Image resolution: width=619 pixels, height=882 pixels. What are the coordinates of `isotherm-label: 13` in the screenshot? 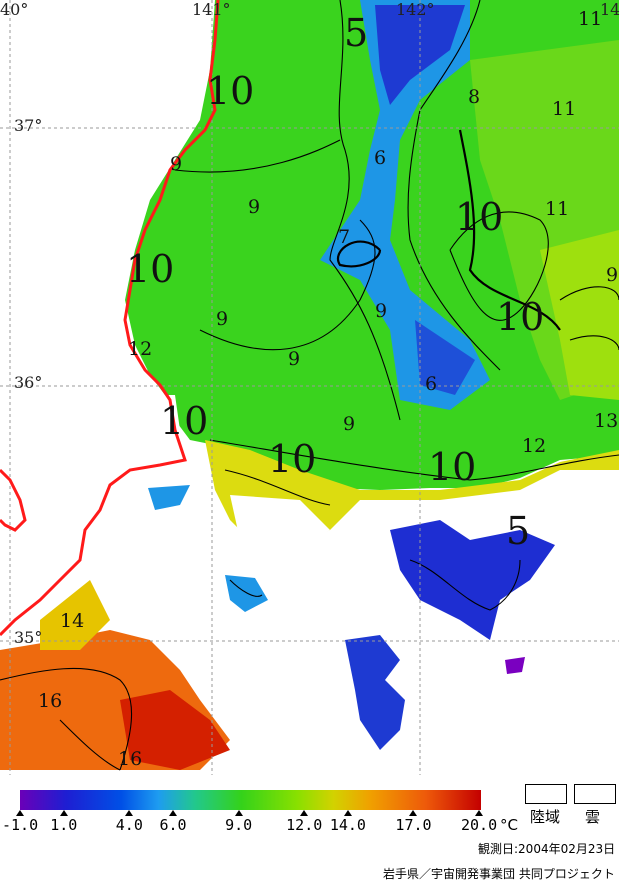 It's located at (606, 421).